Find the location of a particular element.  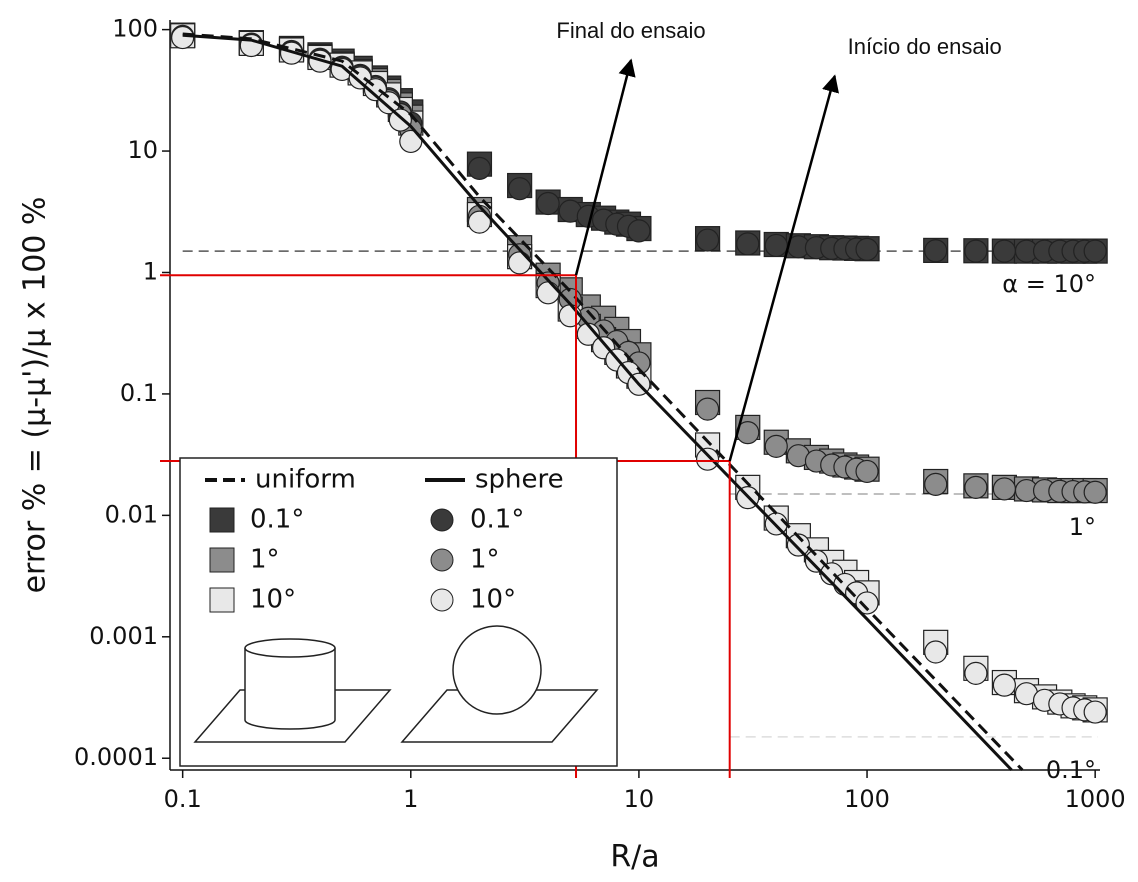

legend: uniform sphere 0.1° 1° 10° 0.1° 1° 10° is located at coordinates (398, 612).